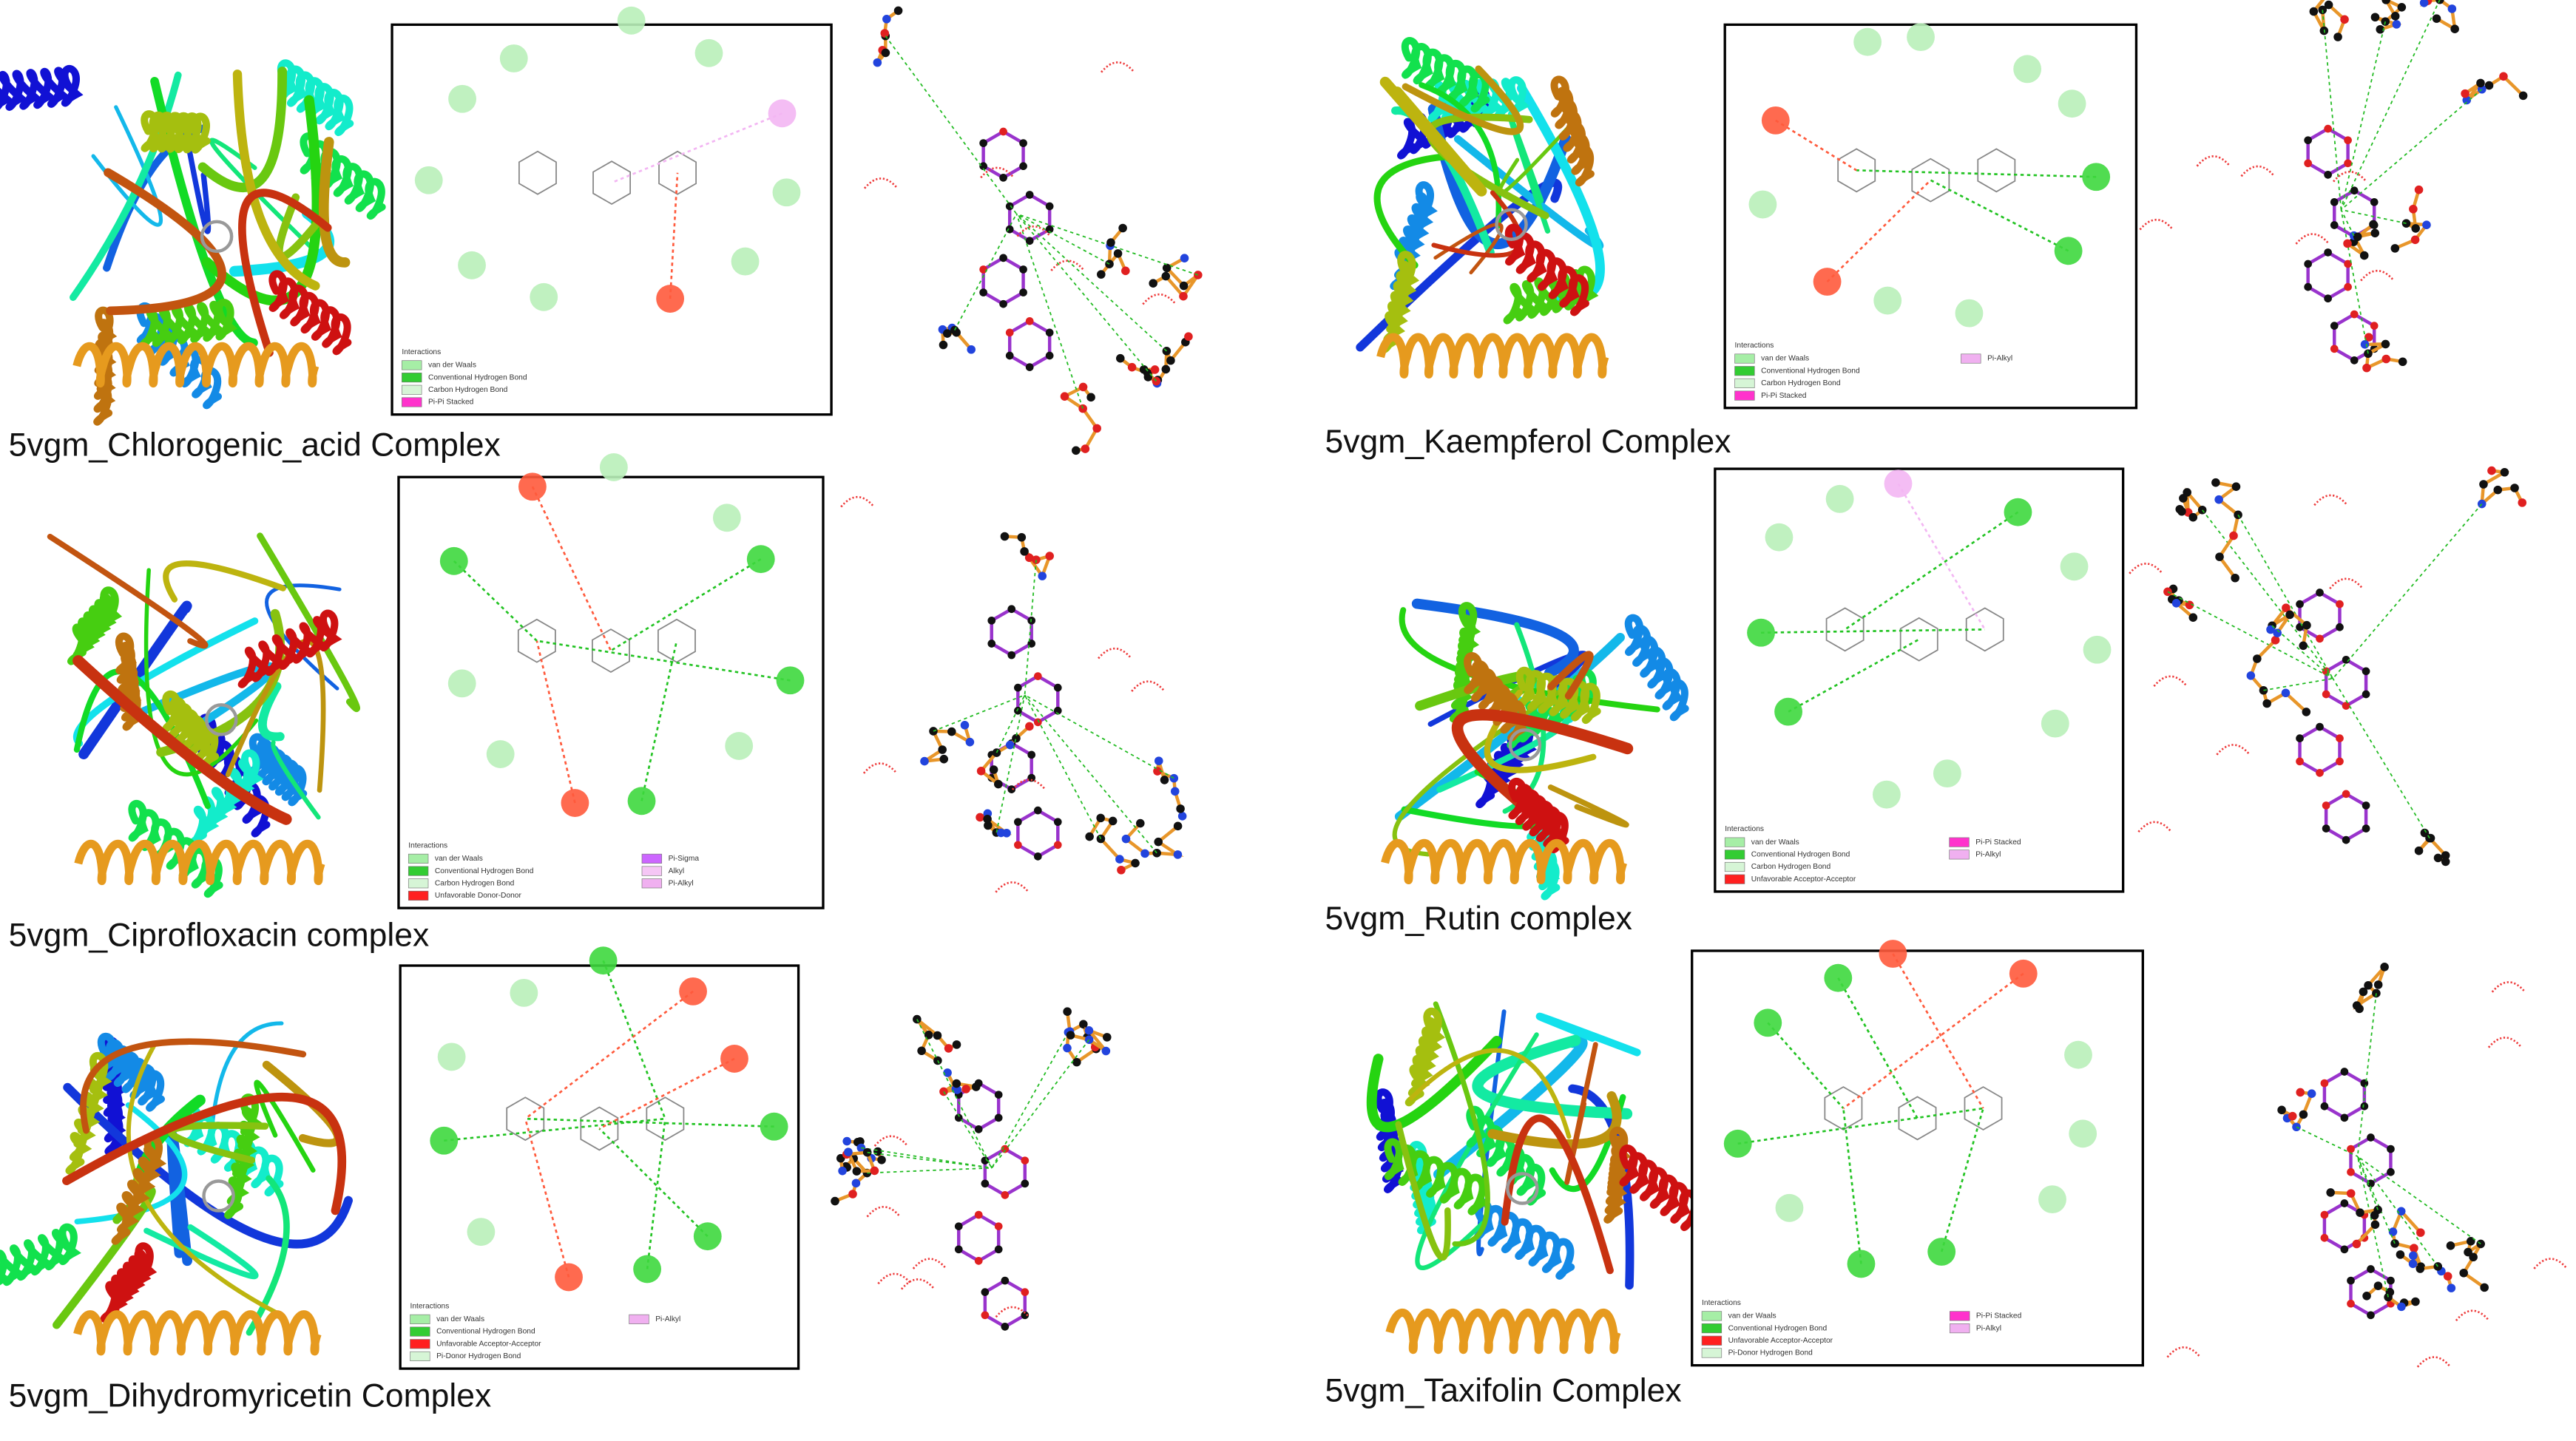 This screenshot has width=2576, height=1441. What do you see at coordinates (452, 366) in the screenshot?
I see `legend-label: van der Waals` at bounding box center [452, 366].